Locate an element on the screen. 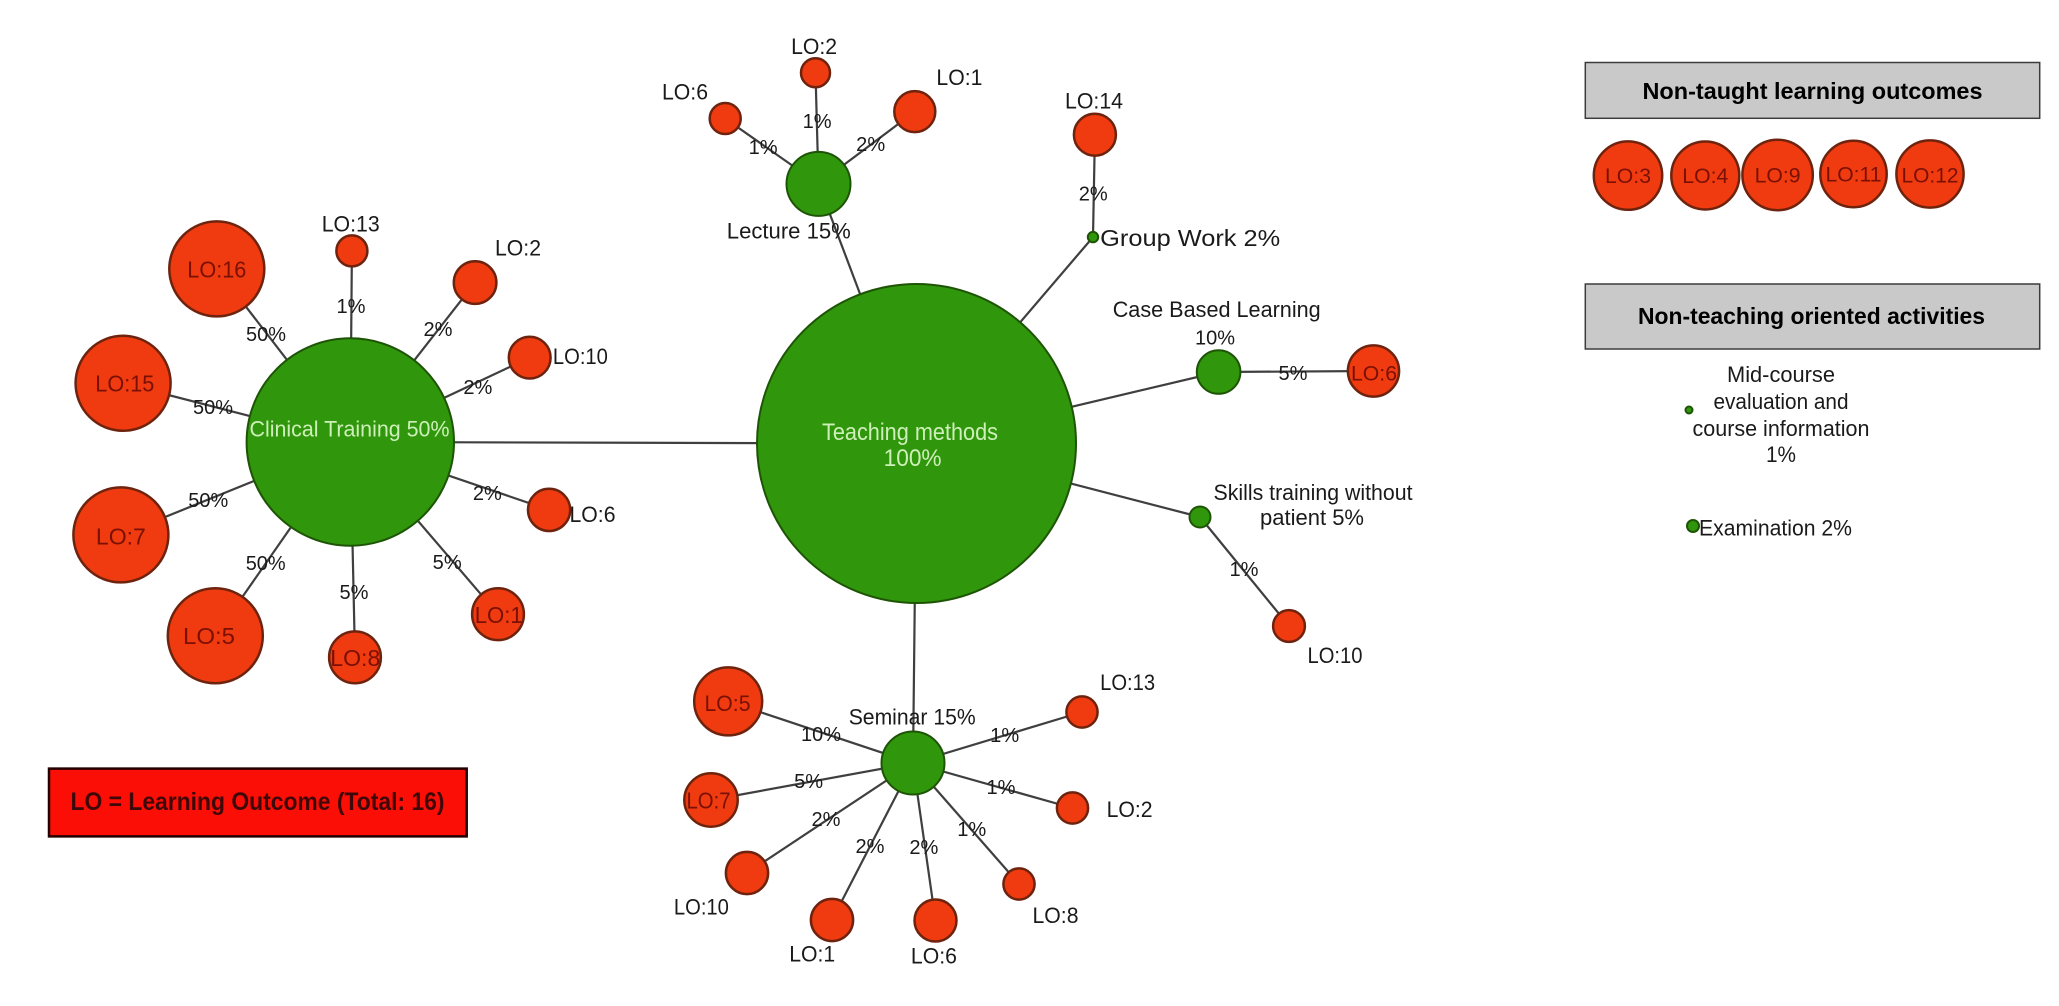 This screenshot has height=1006, width=2059. svg-text: Seminar 15% is located at coordinates (912, 717).